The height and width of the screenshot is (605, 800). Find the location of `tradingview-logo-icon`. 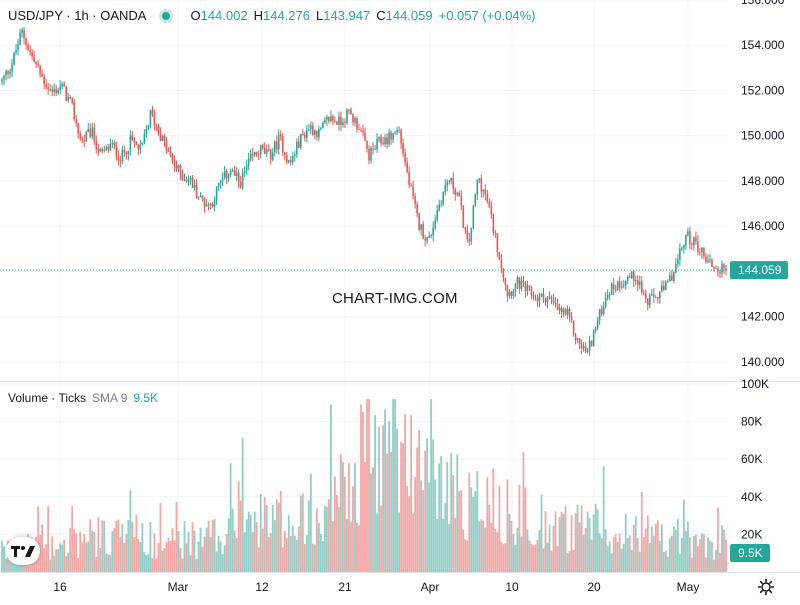

tradingview-logo-icon is located at coordinates (23, 551).